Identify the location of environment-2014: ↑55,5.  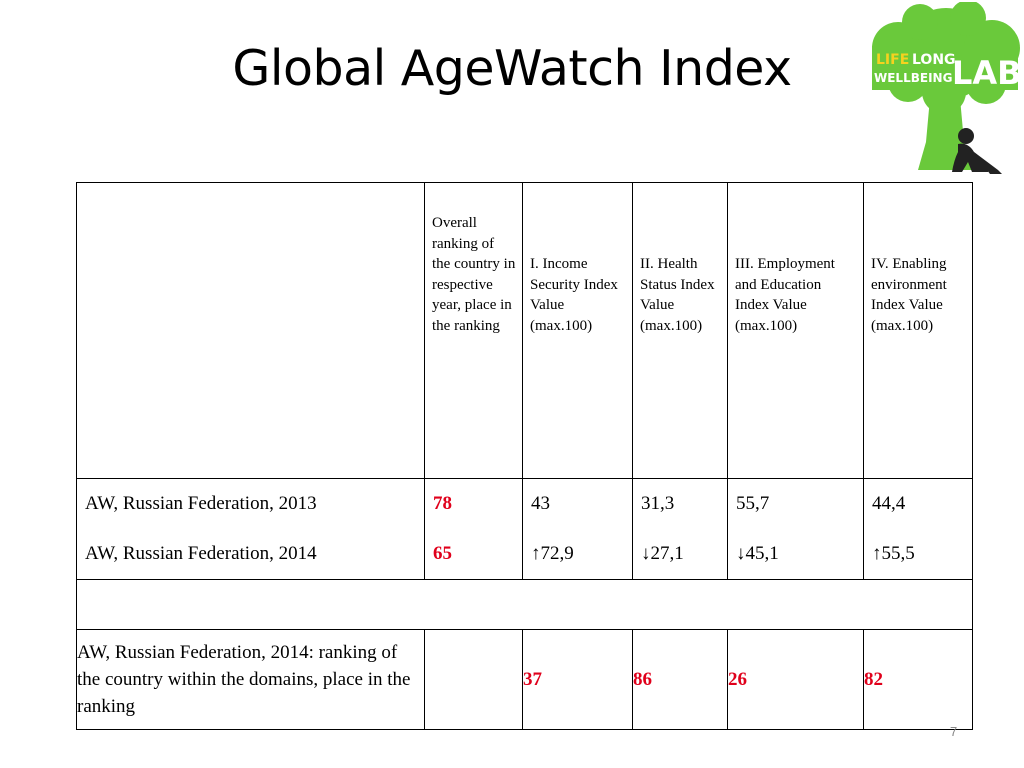
(893, 553).